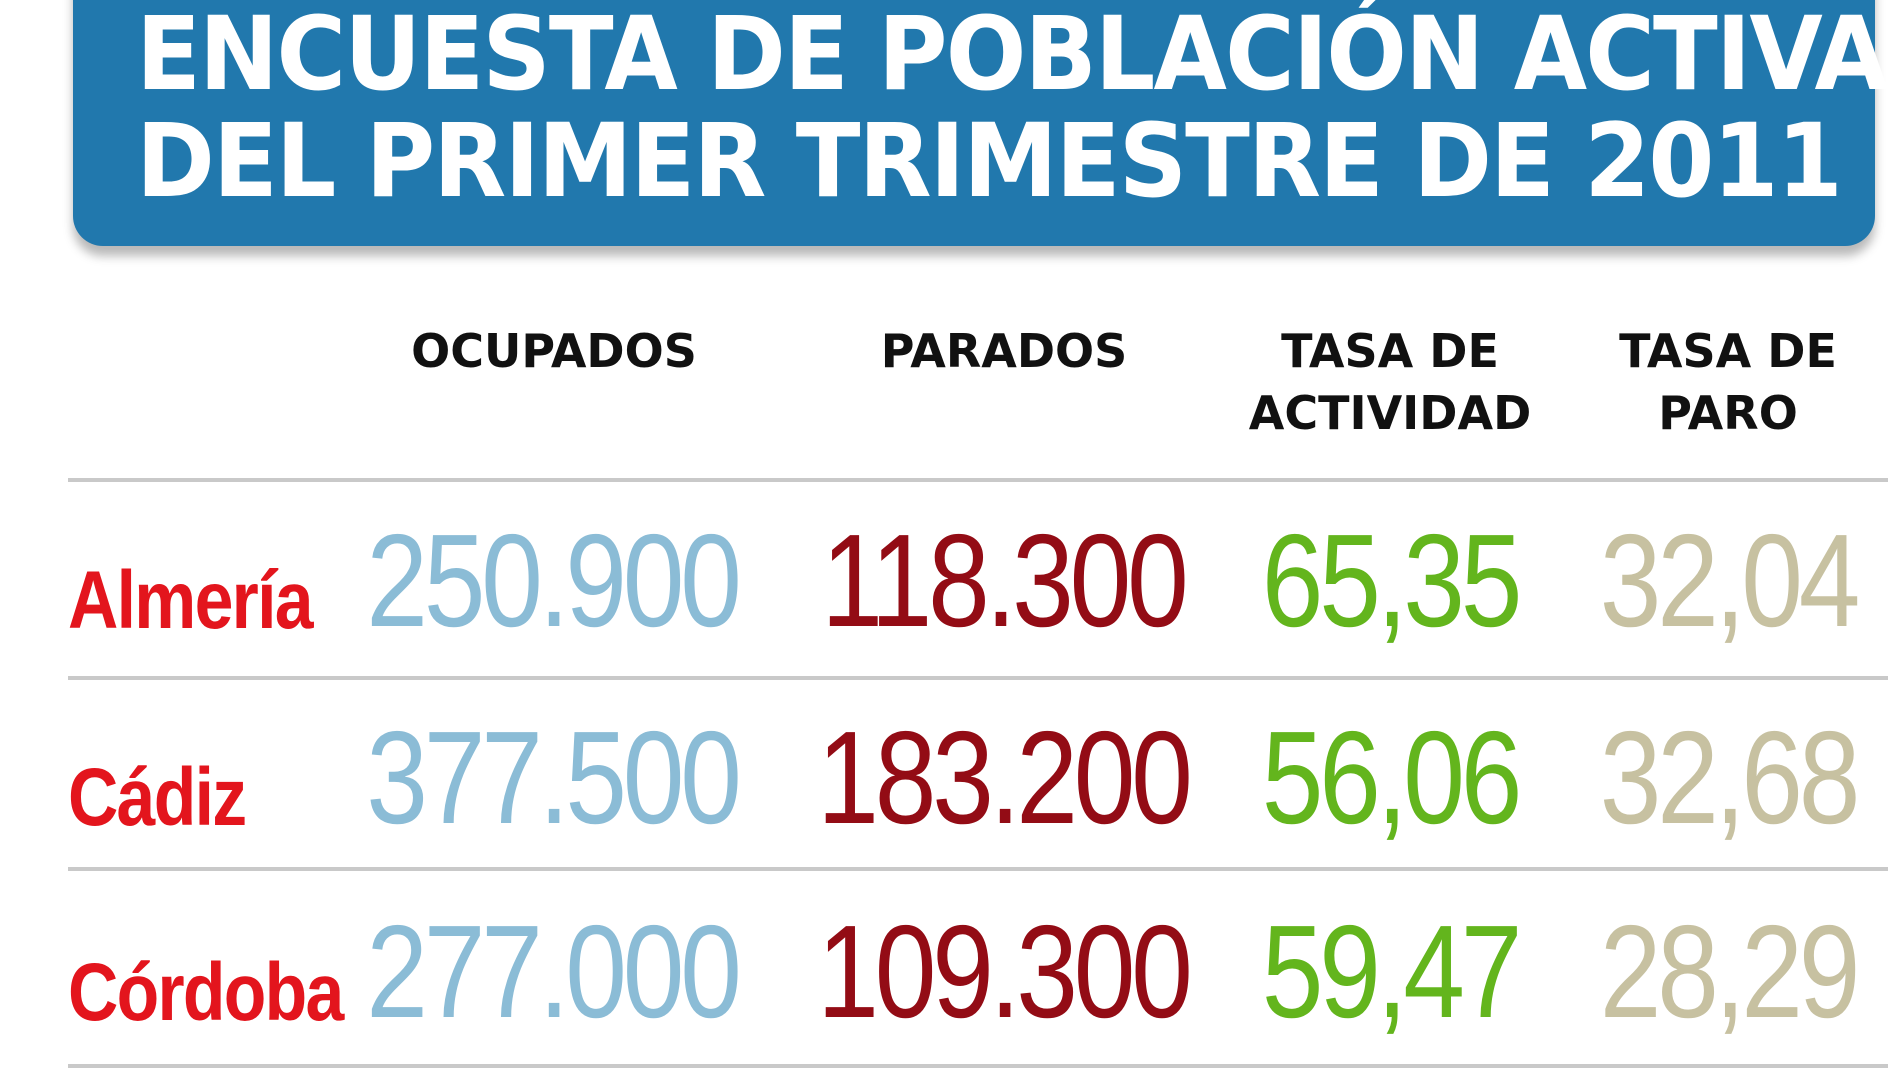  I want to click on ocupados-value: 277.000, so click(554, 971).